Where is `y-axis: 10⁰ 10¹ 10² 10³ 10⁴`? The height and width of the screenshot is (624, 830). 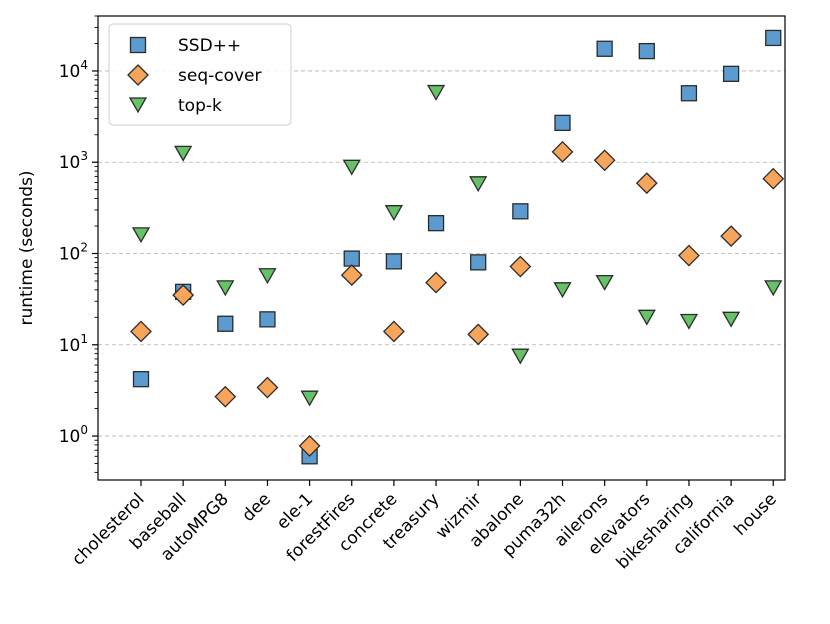 y-axis: 10⁰ 10¹ 10² 10³ 10⁴ is located at coordinates (78, 244).